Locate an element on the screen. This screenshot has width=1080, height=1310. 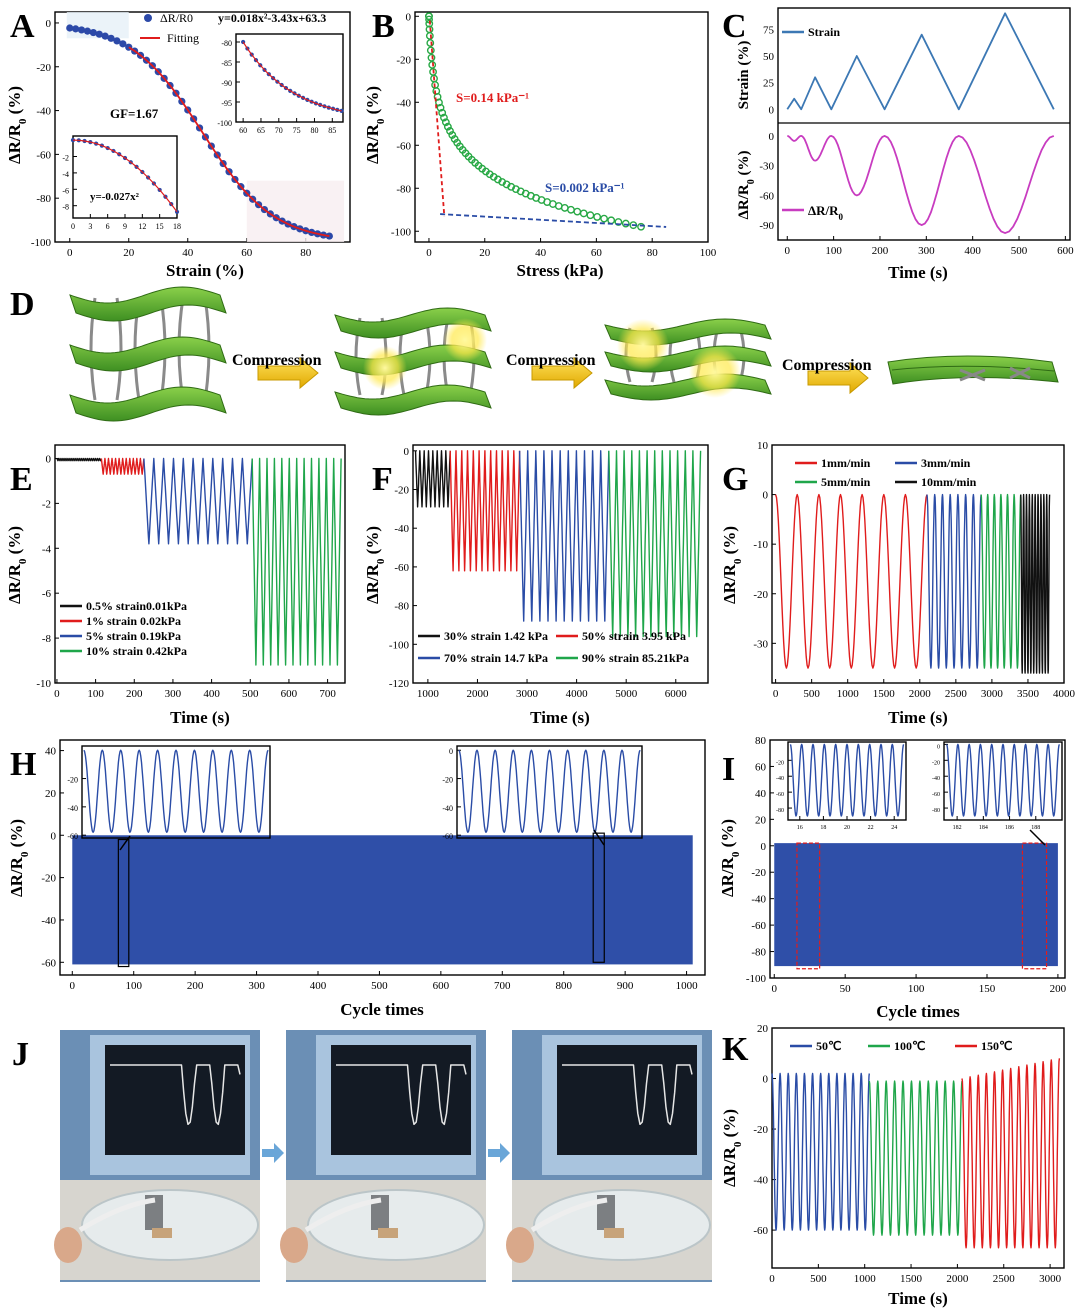
axes-A-inset-high: 60 65 70 75 80 85 -80 -85 -90 -95 -100 is located at coordinates (280, 84).